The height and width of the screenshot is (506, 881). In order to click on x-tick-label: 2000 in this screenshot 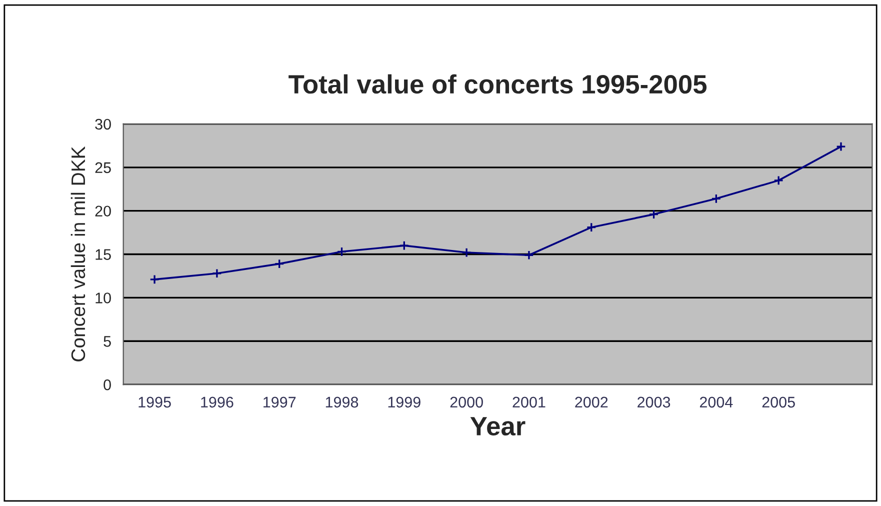, I will do `click(466, 402)`.